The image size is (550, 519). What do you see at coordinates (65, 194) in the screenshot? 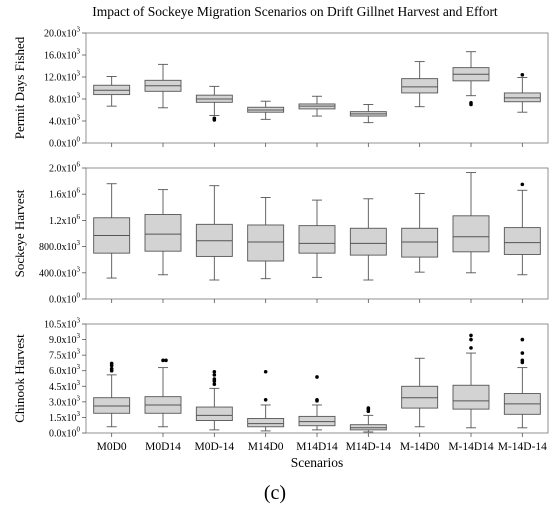
I see `y-tick-label: 1.6x10⁶` at bounding box center [65, 194].